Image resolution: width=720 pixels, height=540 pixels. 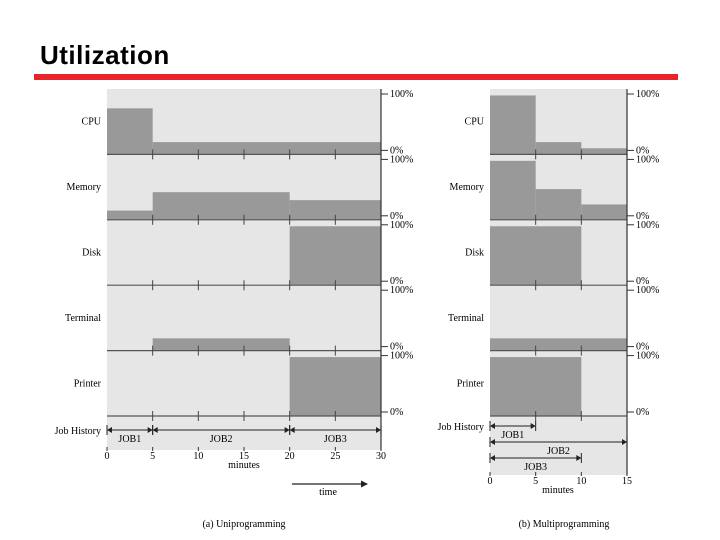 I want to click on left-axis-tick-label: 5, so click(x=152, y=456).